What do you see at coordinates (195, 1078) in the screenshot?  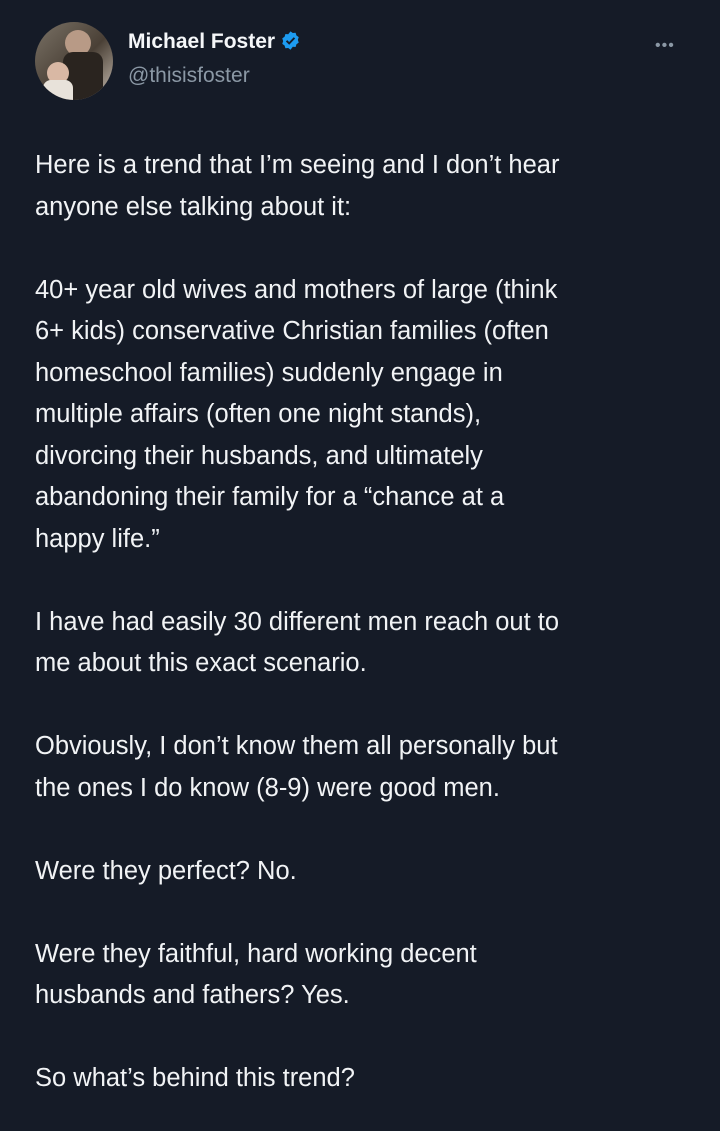 I see `tweet-line: So what’s behind this trend?` at bounding box center [195, 1078].